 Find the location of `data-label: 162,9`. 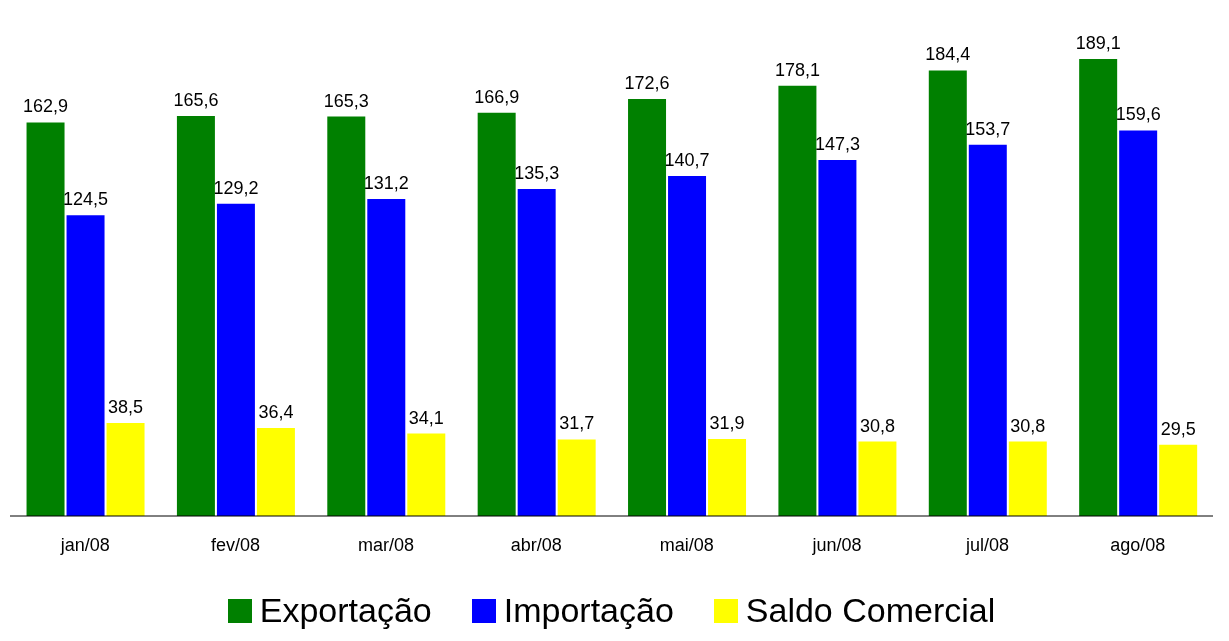

data-label: 162,9 is located at coordinates (46, 106).